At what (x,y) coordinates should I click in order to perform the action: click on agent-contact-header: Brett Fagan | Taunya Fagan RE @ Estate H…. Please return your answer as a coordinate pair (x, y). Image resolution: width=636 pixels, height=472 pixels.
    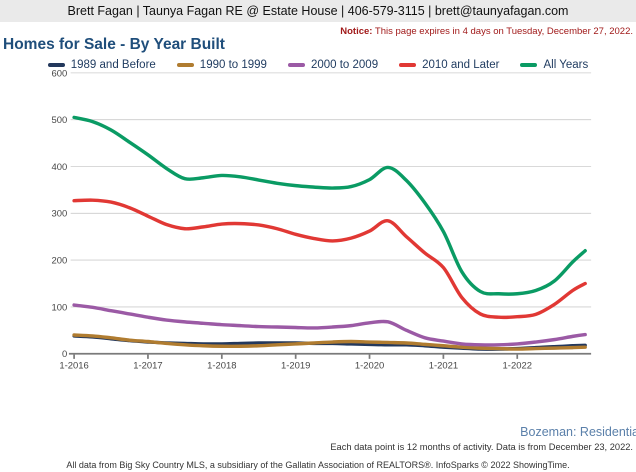
    Looking at the image, I should click on (318, 11).